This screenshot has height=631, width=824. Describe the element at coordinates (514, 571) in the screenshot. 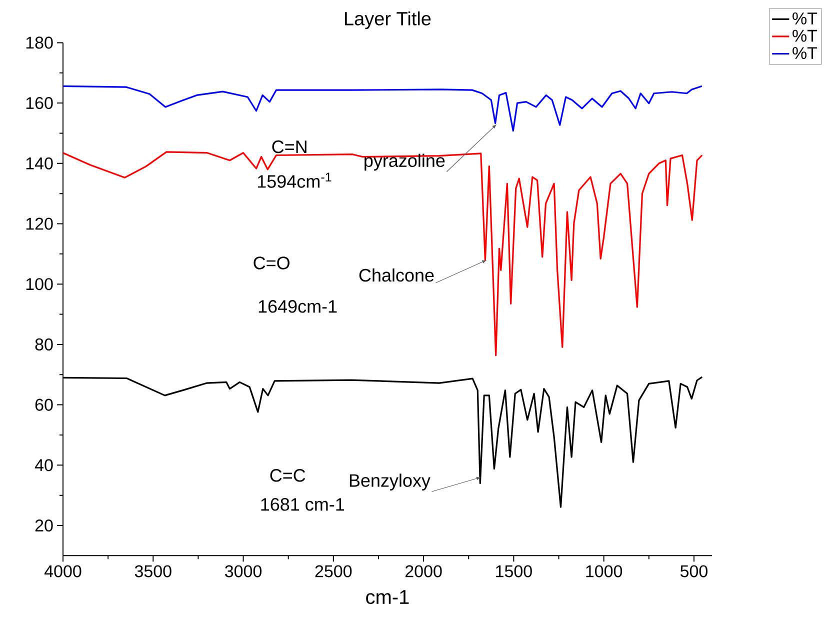

I see `x-tick-label: 1500` at that location.